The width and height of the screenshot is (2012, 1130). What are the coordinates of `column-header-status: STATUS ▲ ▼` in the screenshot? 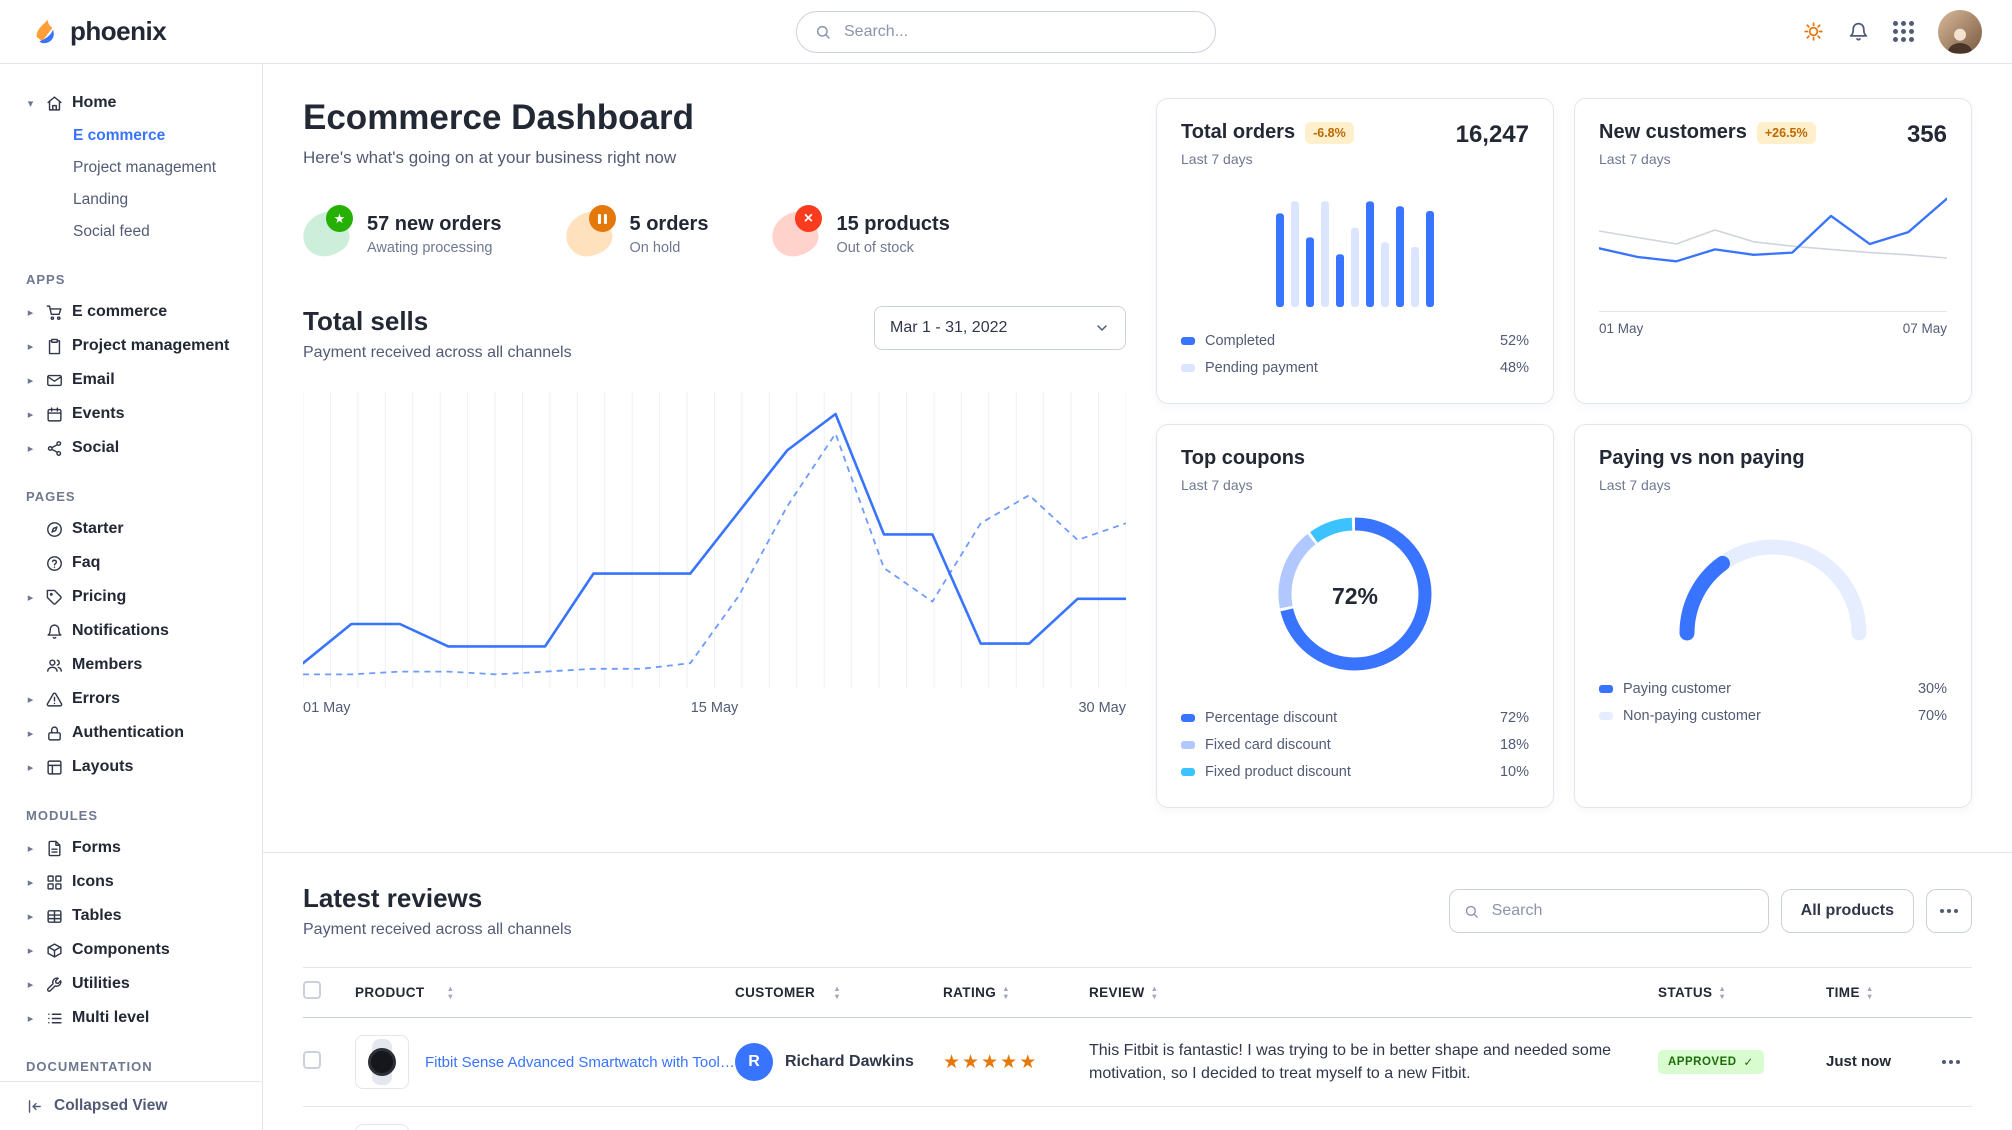 It's located at (1692, 992).